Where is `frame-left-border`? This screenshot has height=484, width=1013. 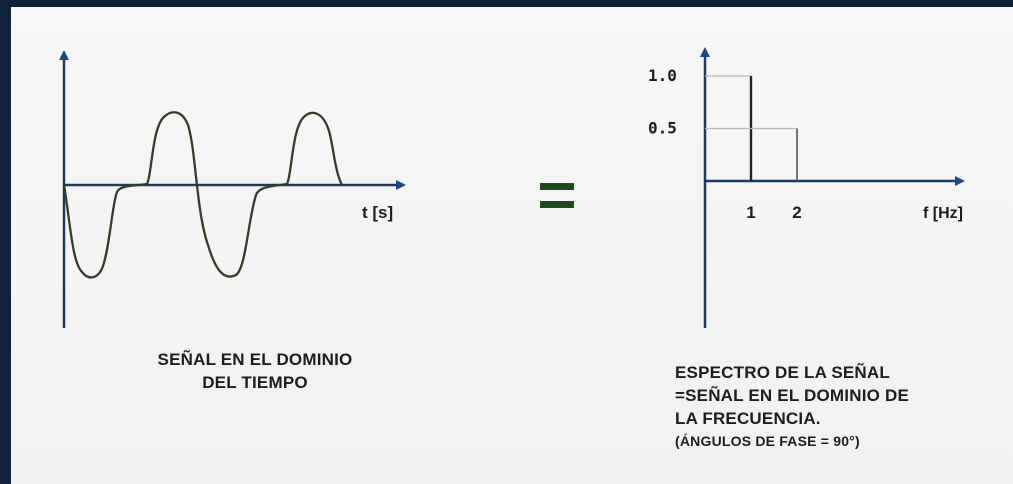
frame-left-border is located at coordinates (5, 242).